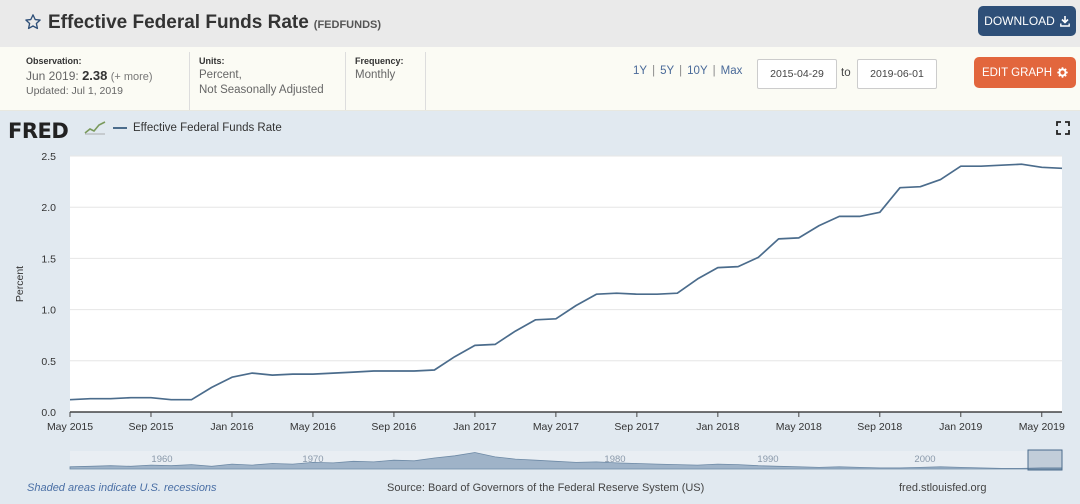 This screenshot has height=504, width=1080. What do you see at coordinates (393, 427) in the screenshot?
I see `x-tick-label: Sep 2016` at bounding box center [393, 427].